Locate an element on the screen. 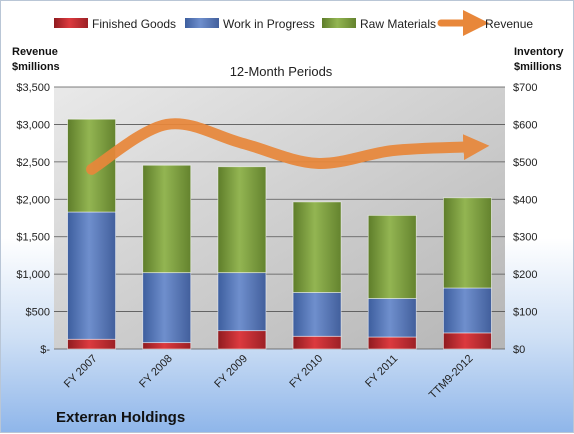 The width and height of the screenshot is (574, 434). legend-swatch-work-in-progress is located at coordinates (202, 23).